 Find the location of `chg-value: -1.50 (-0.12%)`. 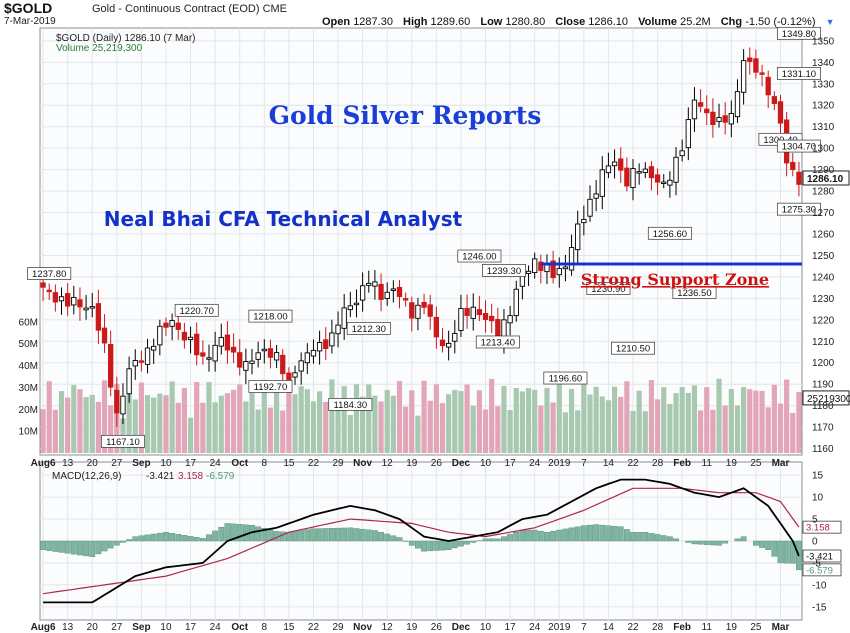

chg-value: -1.50 (-0.12%) is located at coordinates (780, 22).